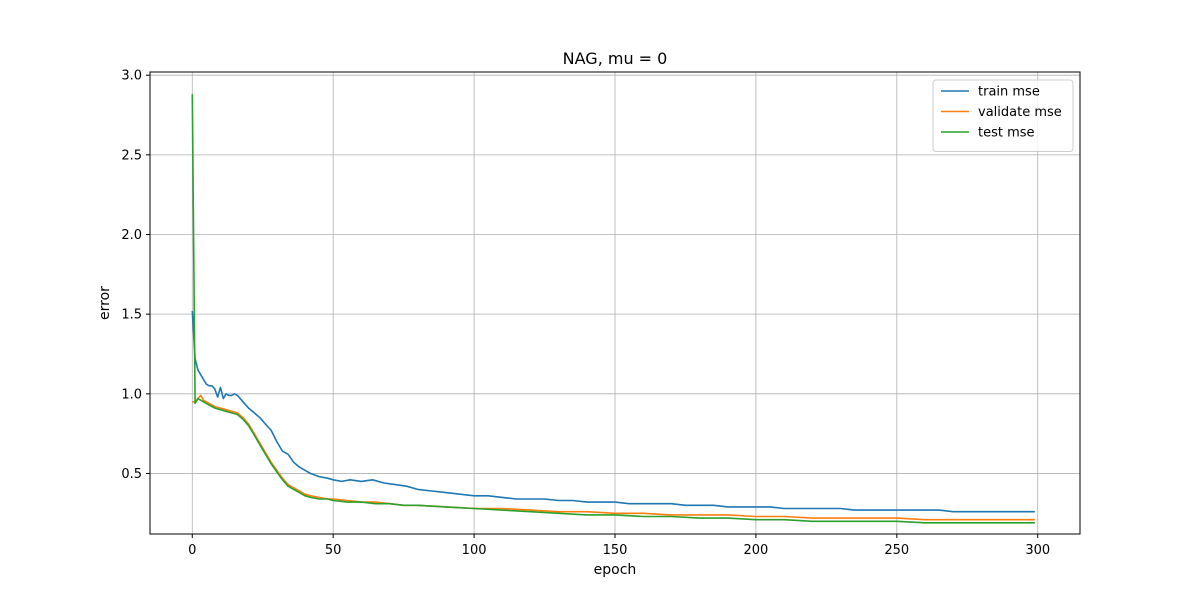  I want to click on x-tick-label: 150, so click(615, 550).